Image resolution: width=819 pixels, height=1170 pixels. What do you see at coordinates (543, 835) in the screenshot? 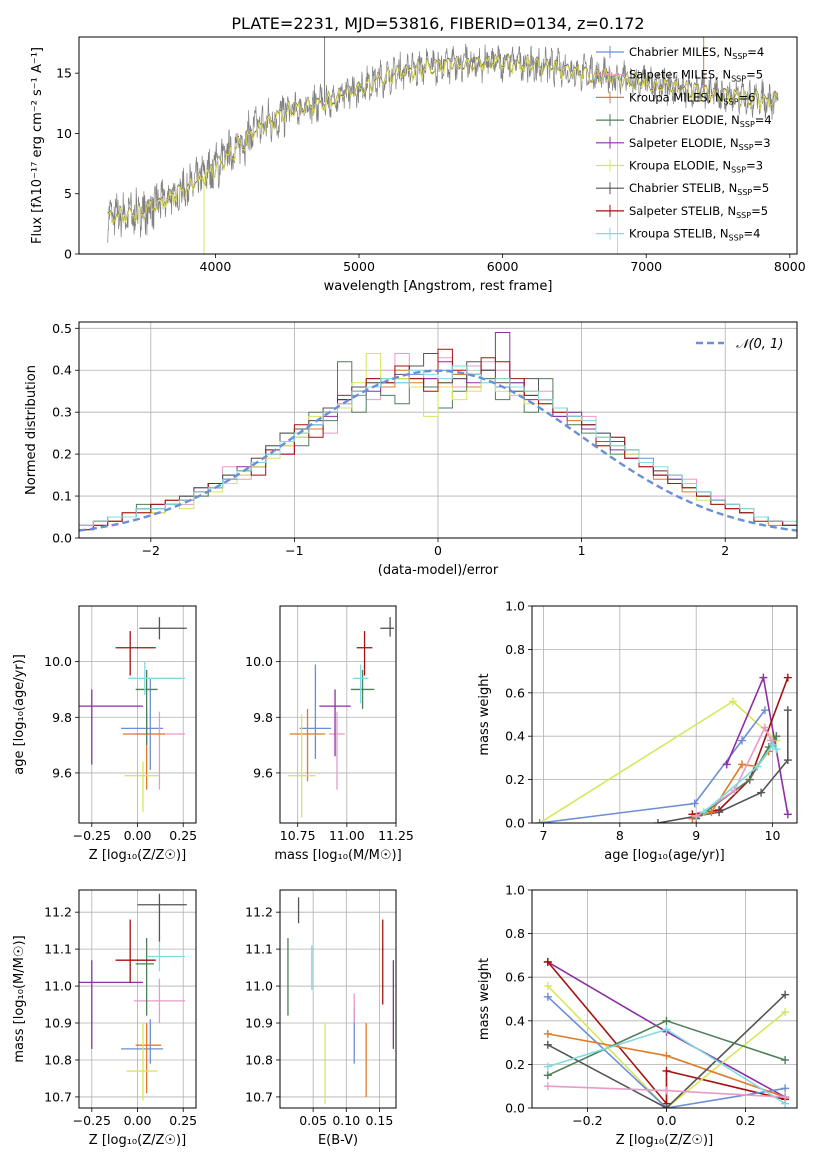
I see `x-tick-label: 7` at bounding box center [543, 835].